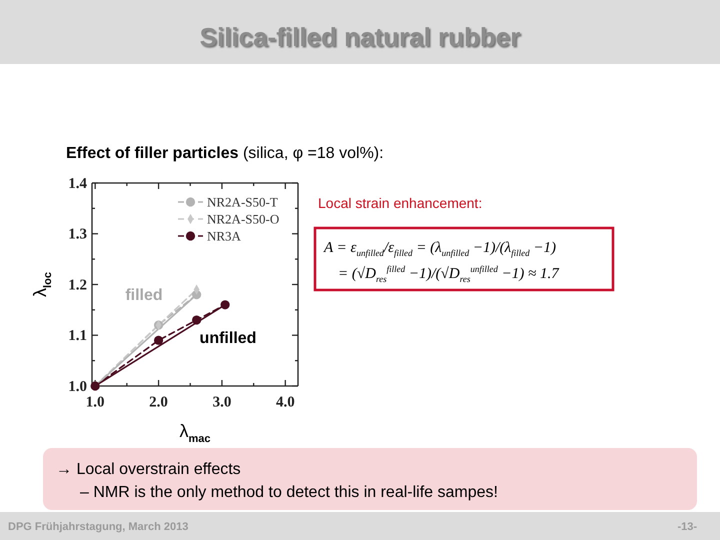  I want to click on text: A = ε$_{unfilled}$/ε$_{filled}$ = (λ$_{unfilled}$ −1)/(λ$_{filled}$ −1), so click(440, 249).